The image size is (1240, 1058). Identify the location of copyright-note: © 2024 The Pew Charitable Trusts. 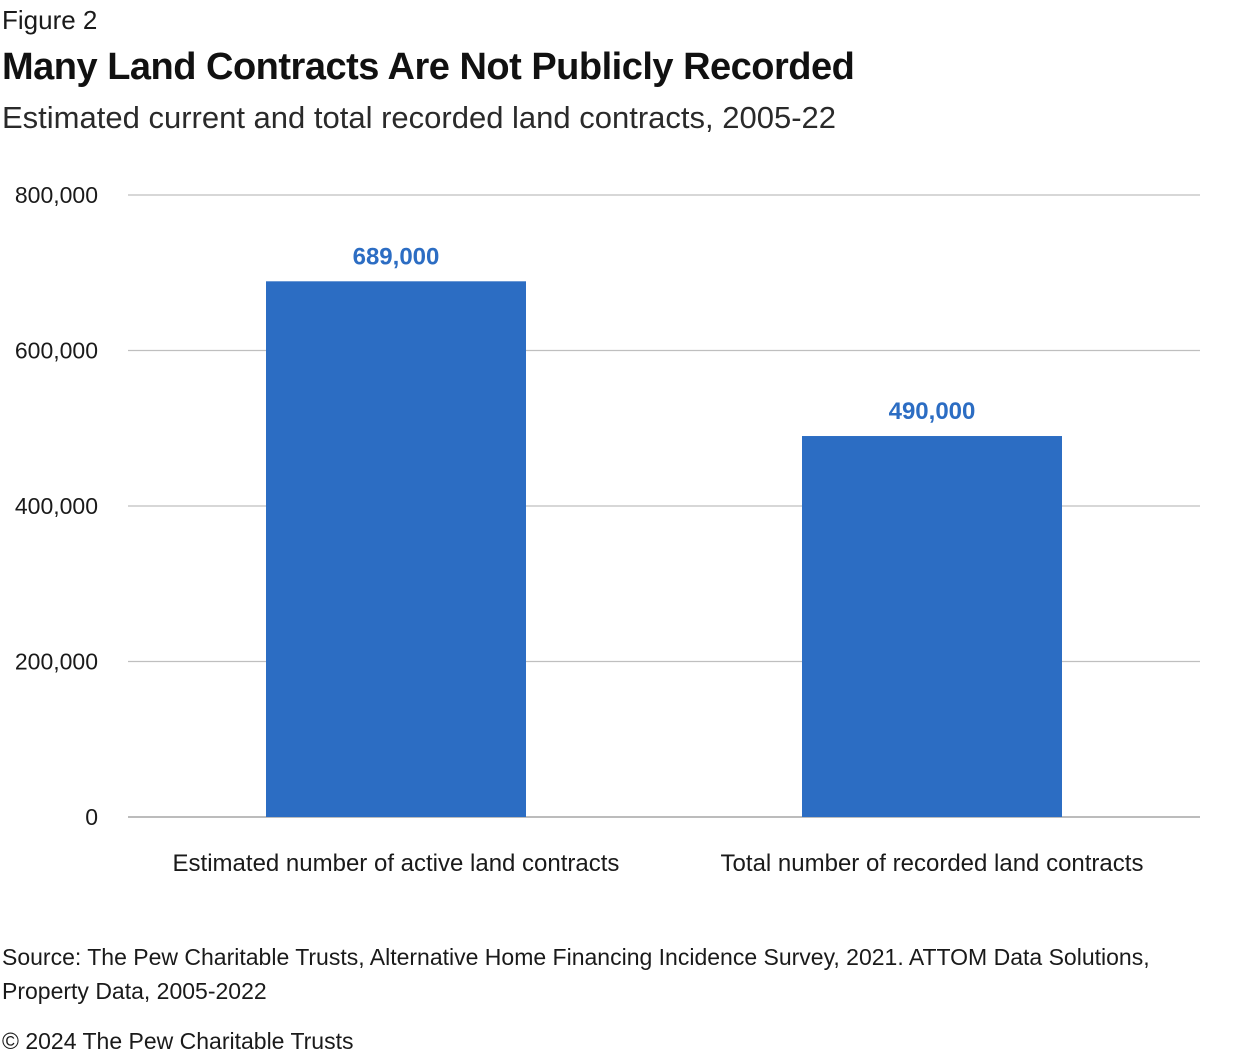
(178, 1041).